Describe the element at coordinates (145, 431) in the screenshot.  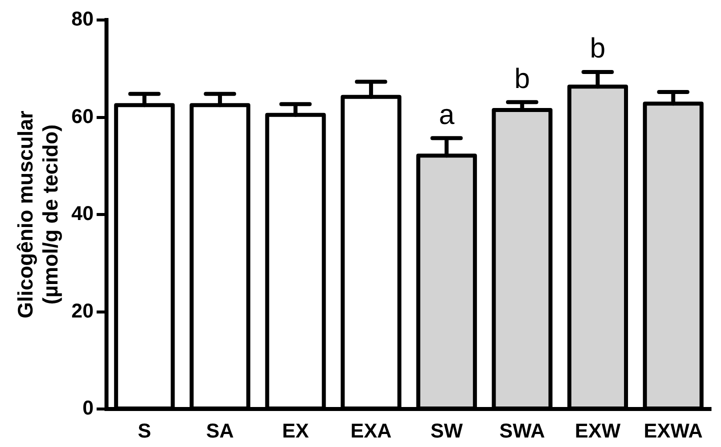
I see `x-tick-label: S` at that location.